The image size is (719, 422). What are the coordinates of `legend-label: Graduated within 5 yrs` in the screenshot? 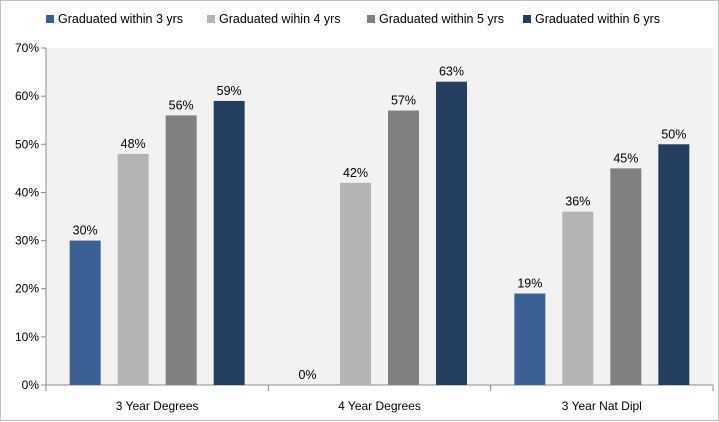 It's located at (441, 19).